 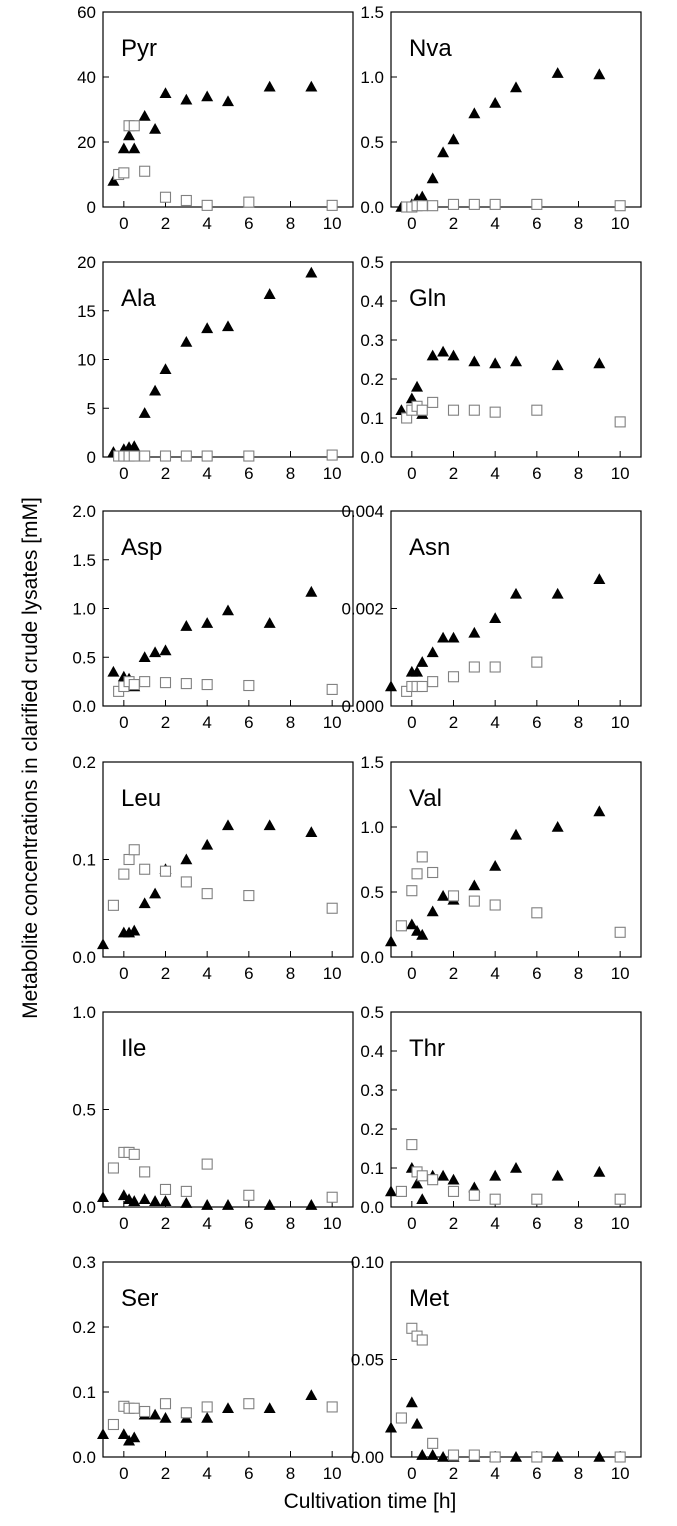 What do you see at coordinates (84, 657) in the screenshot?
I see `y-tick-label: 0.5` at bounding box center [84, 657].